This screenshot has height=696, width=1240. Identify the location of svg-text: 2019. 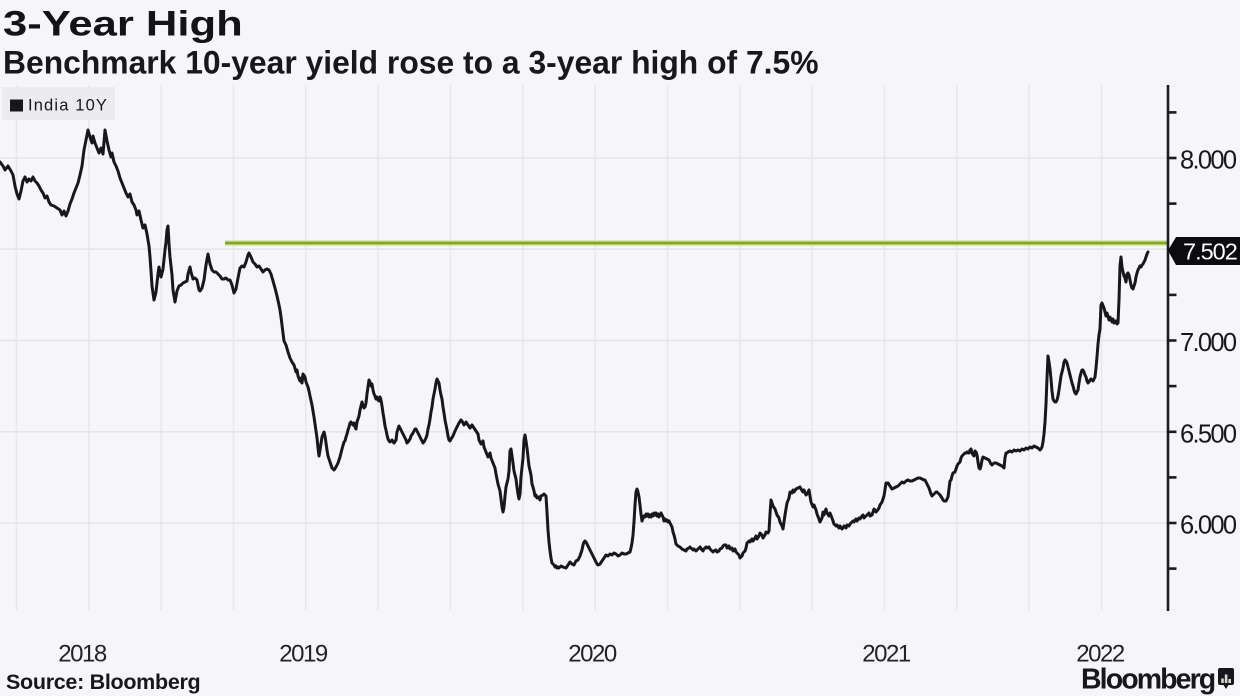
(303, 654).